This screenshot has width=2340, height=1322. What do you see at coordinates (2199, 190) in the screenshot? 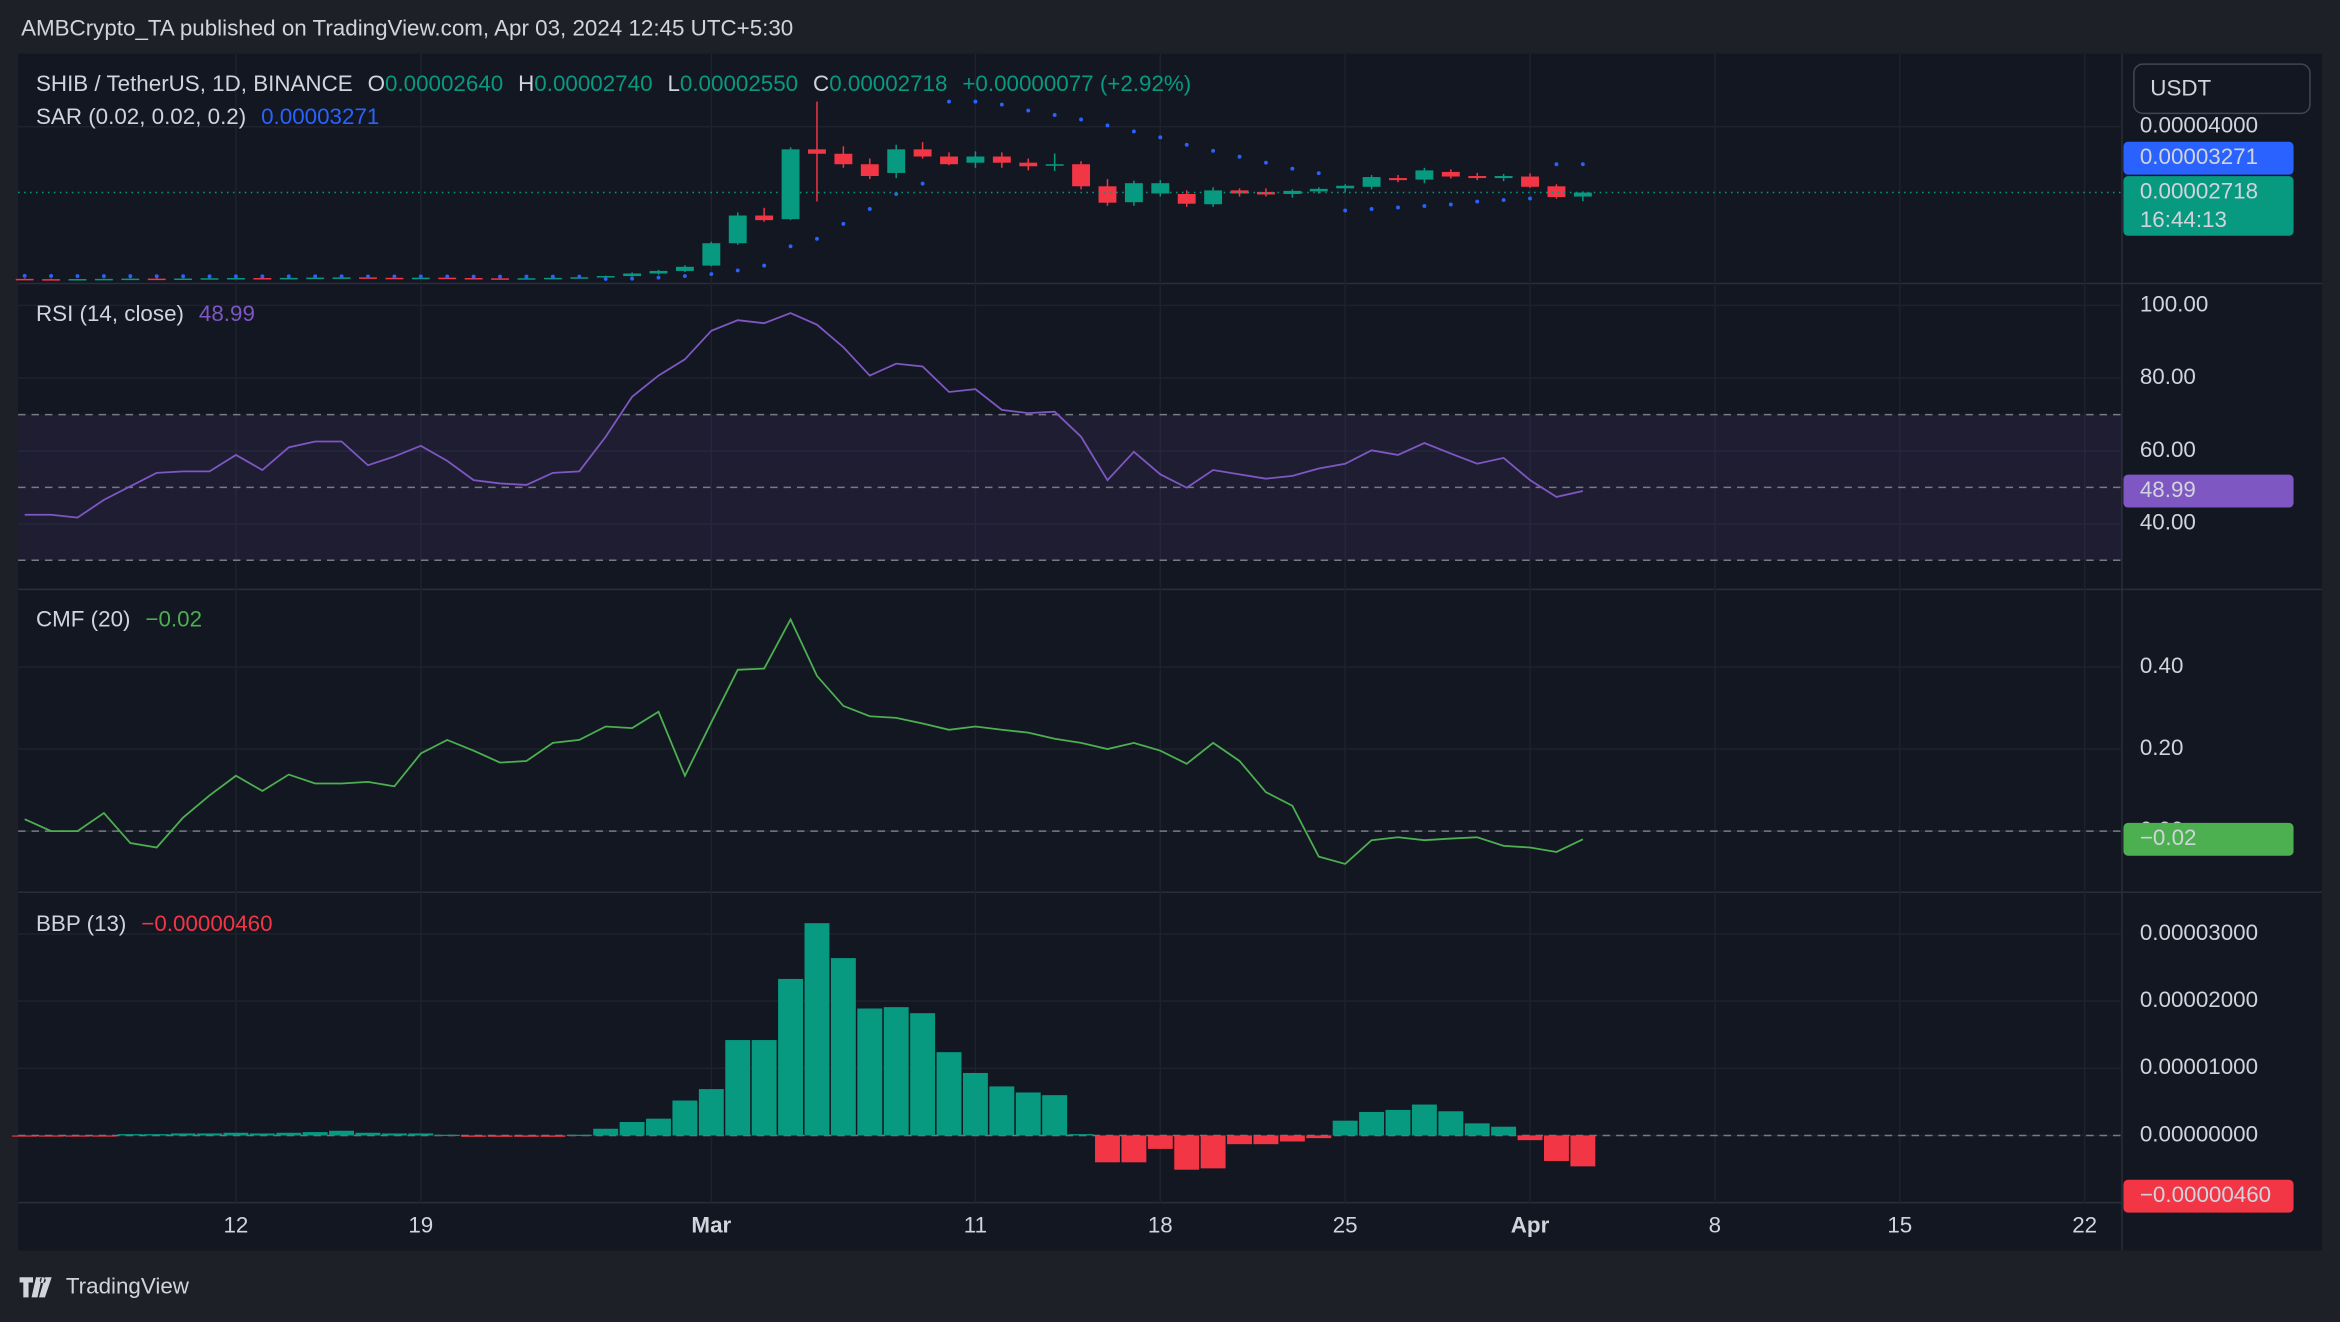
I see `last-price-badge: 0.00002718` at bounding box center [2199, 190].